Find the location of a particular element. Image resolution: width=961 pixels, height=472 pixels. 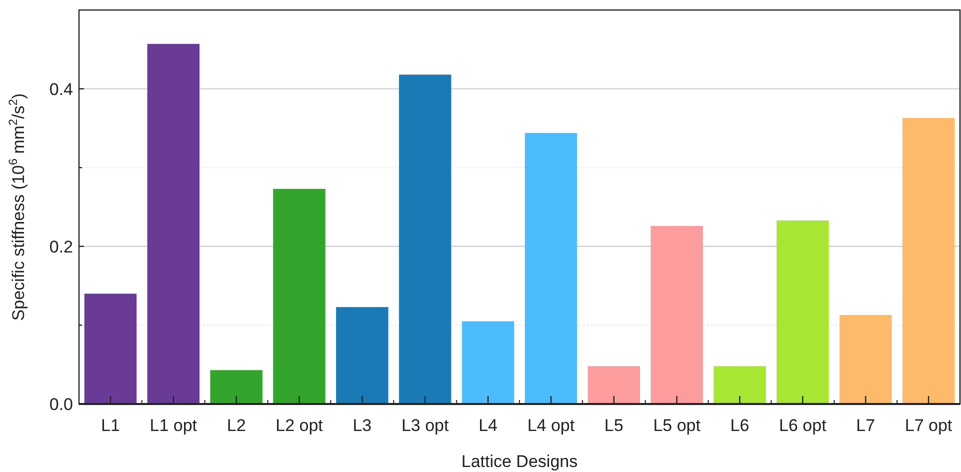

x-tick-label: L7 opt is located at coordinates (928, 425).